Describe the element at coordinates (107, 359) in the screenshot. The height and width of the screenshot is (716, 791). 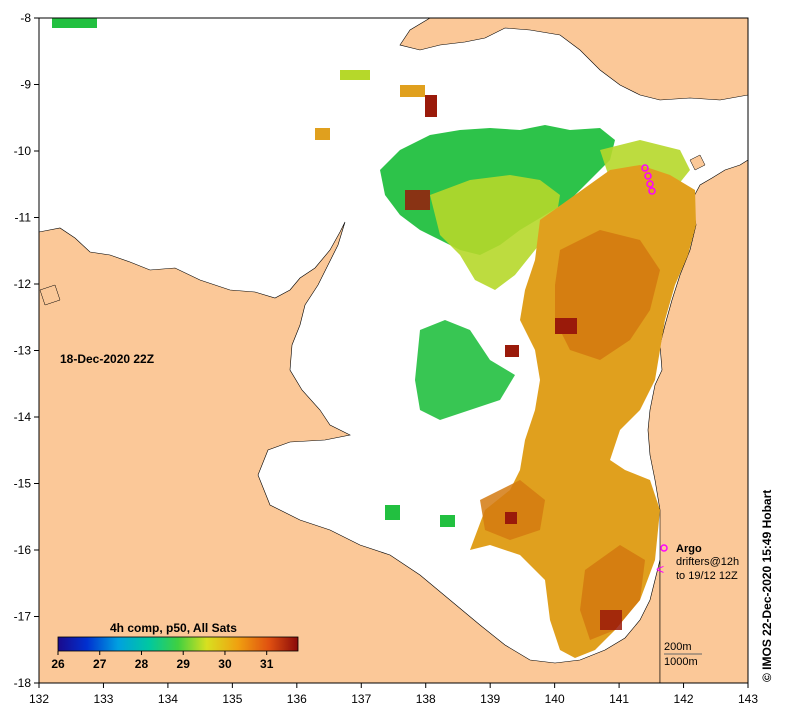
I see `map-date-label: 18-Dec-2020 22Z` at that location.